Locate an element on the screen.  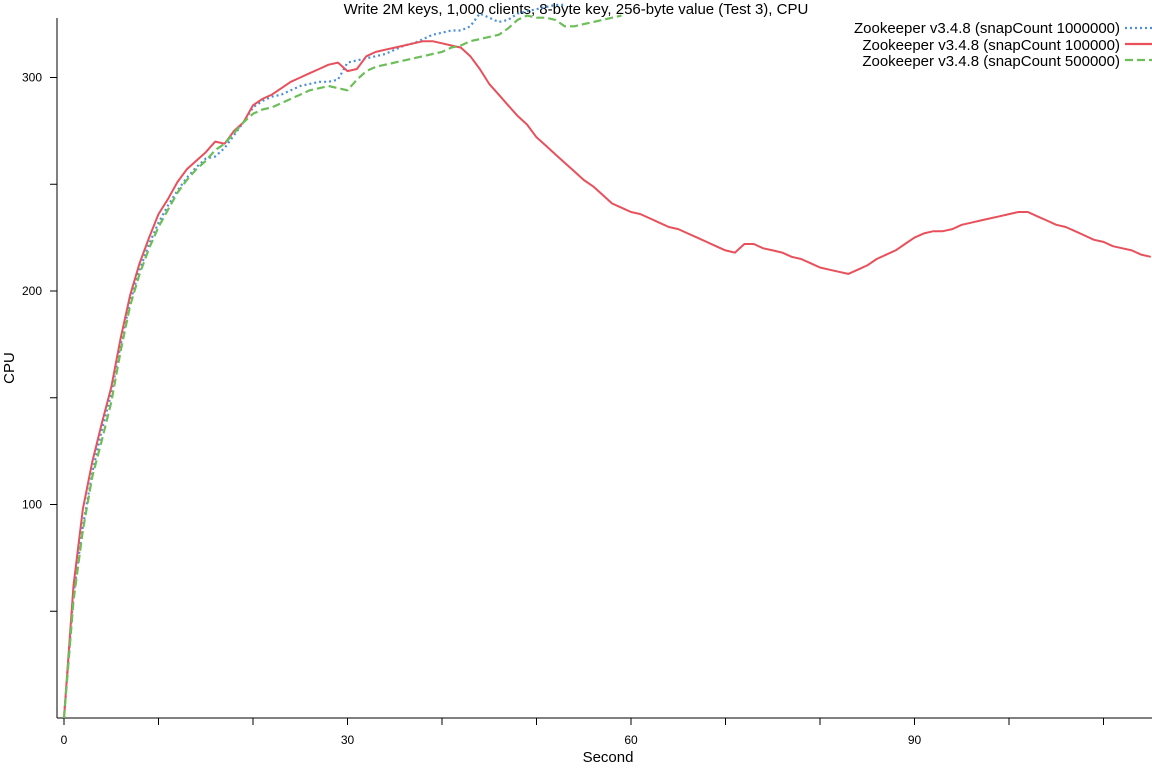
legend-entry: Zookeeper v3.4.8 (snapCount 100000) is located at coordinates (1007, 45).